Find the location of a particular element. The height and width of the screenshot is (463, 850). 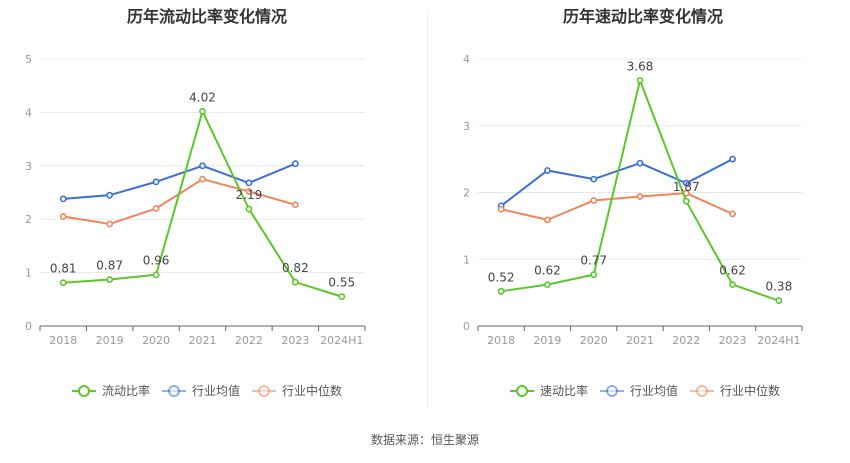

data-label: 3.68 is located at coordinates (640, 66).